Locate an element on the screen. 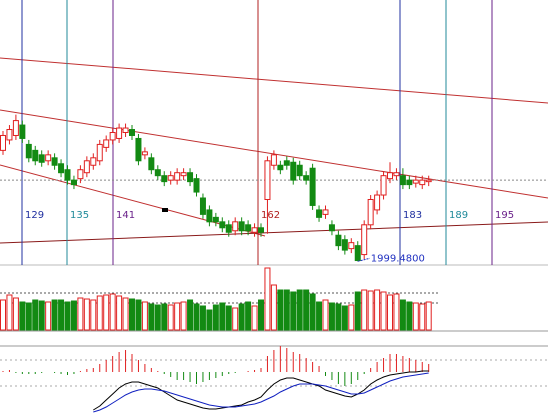 The image size is (548, 414). trend-line is located at coordinates (274, 232).